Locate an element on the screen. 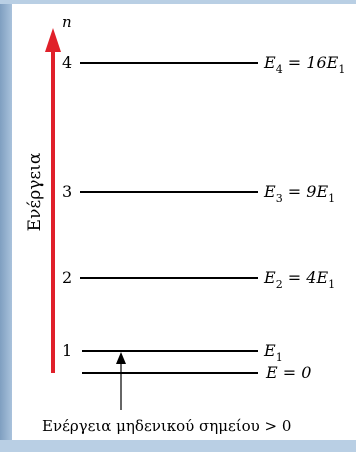 This screenshot has height=452, width=356. level-number-3: 3 is located at coordinates (67, 191).